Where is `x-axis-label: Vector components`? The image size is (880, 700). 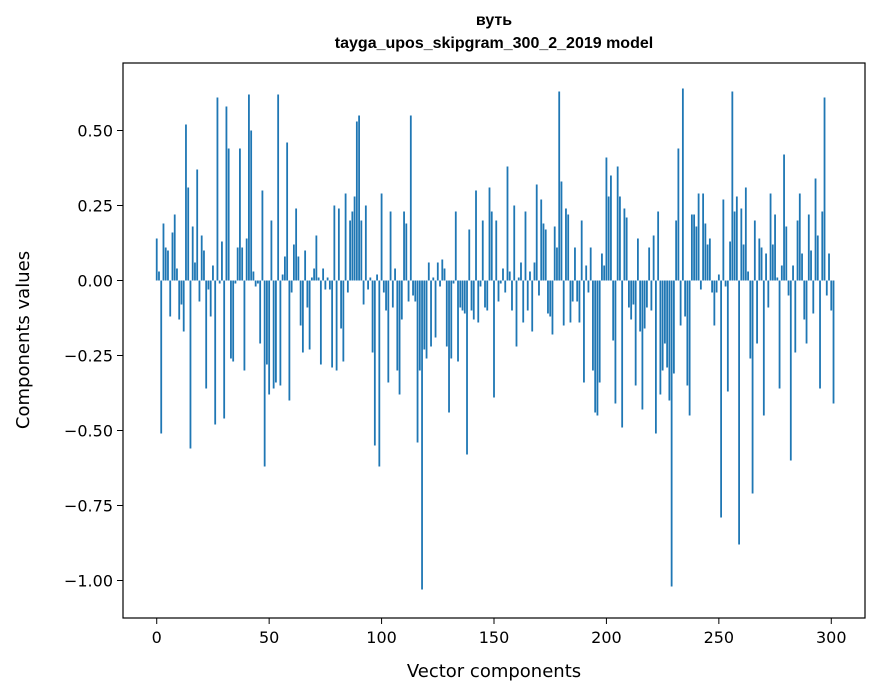 x-axis-label: Vector components is located at coordinates (494, 671).